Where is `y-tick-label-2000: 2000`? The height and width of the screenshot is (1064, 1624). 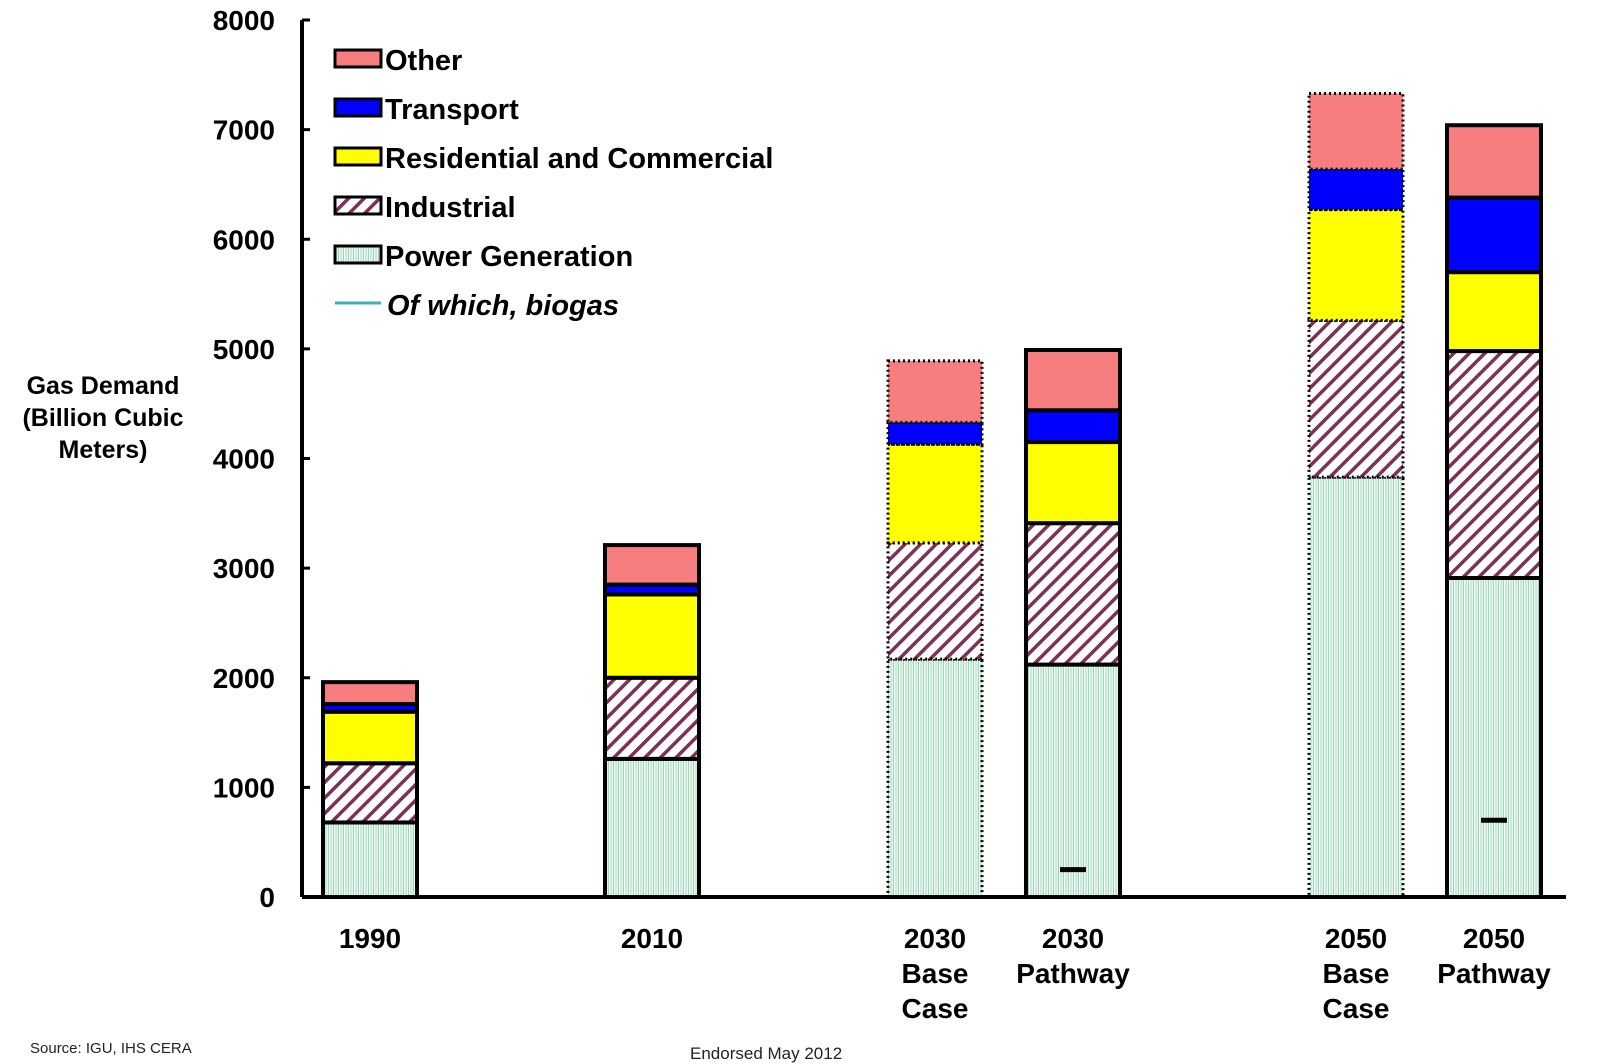 y-tick-label-2000: 2000 is located at coordinates (244, 678).